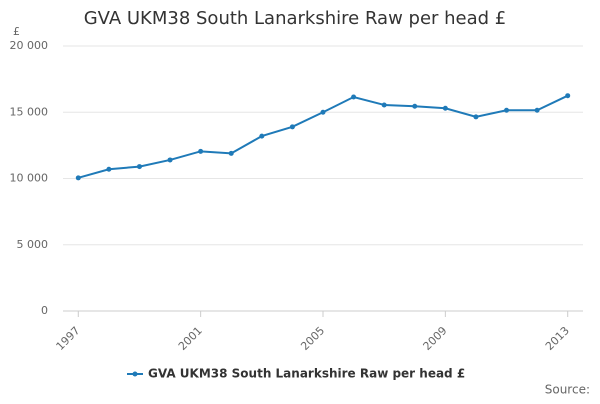  Describe the element at coordinates (190, 338) in the screenshot. I see `x-tick-label: 2001` at that location.